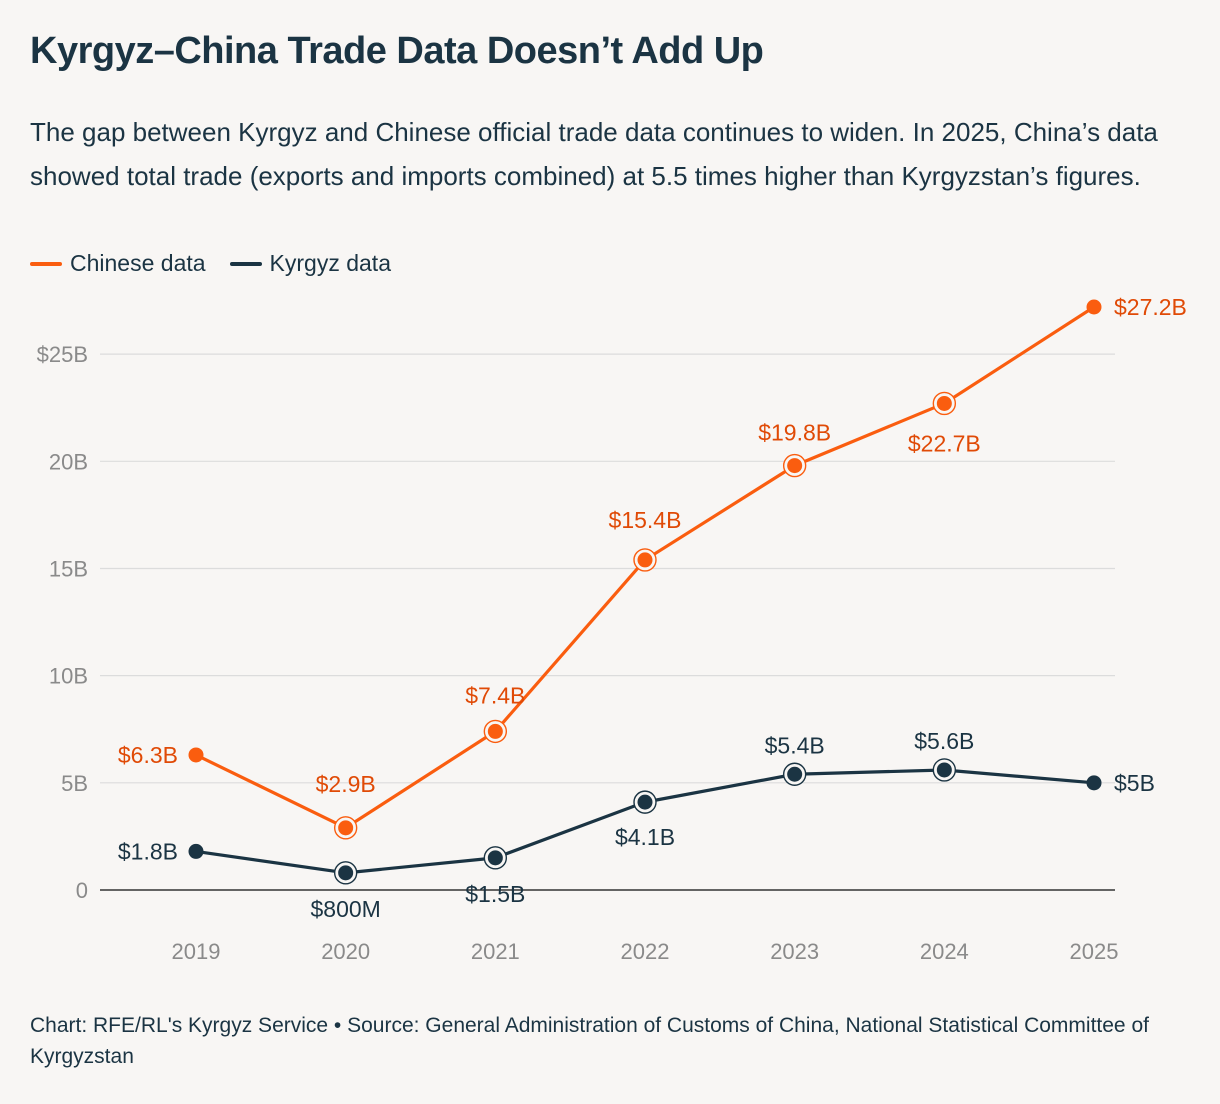 This screenshot has height=1104, width=1220. Describe the element at coordinates (795, 745) in the screenshot. I see `kyrgyz-data-label: $5.4B` at that location.